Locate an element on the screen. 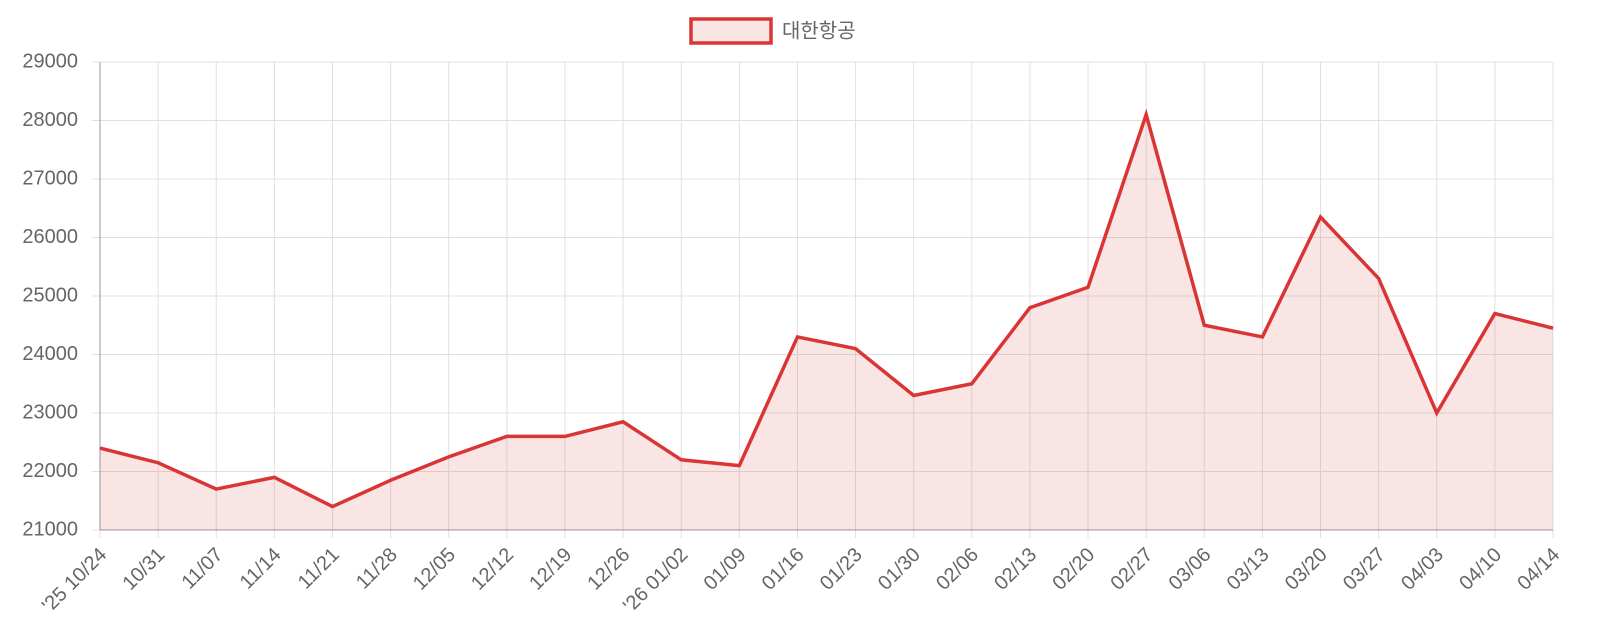  y-tick-label: 28000 is located at coordinates (50, 120).